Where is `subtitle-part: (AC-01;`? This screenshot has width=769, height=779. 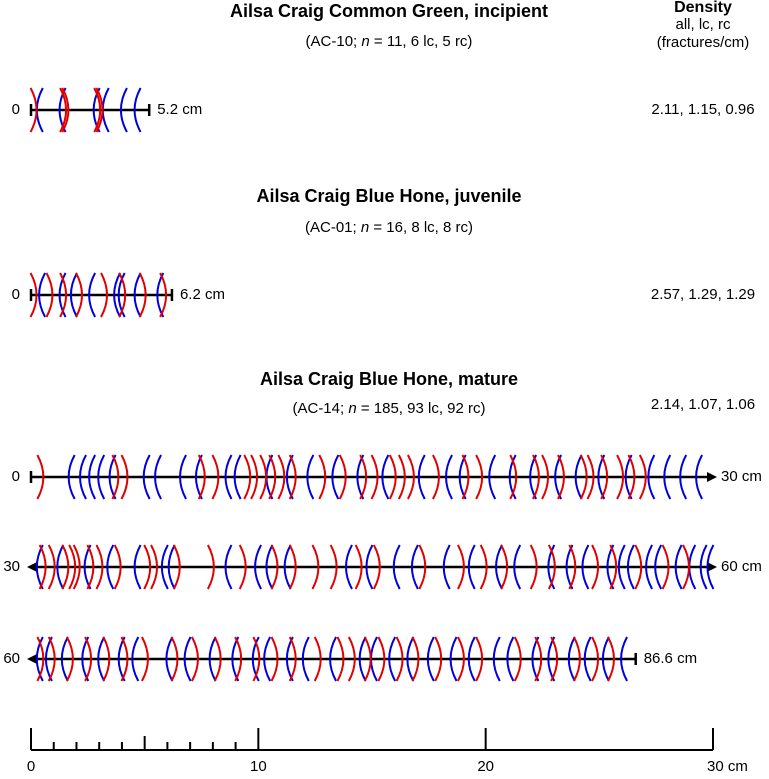 subtitle-part: (AC-01; is located at coordinates (333, 227).